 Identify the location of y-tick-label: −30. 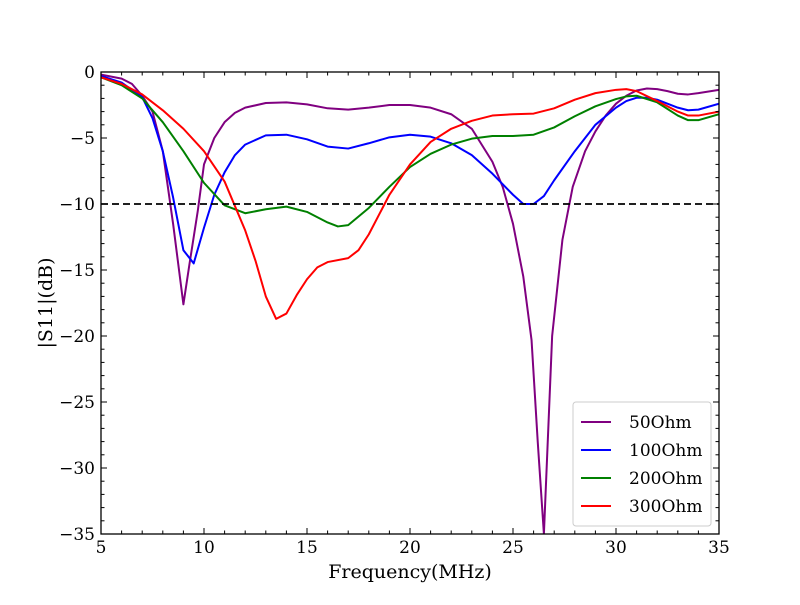
(77, 469).